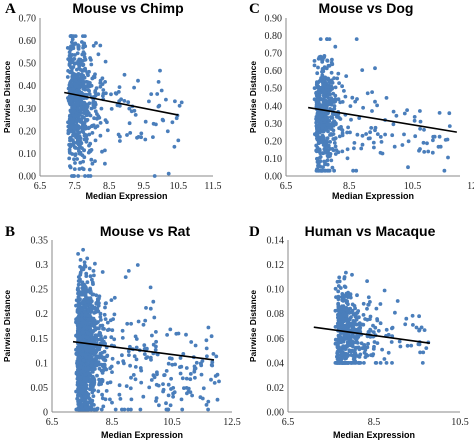 This screenshot has height=444, width=474. I want to click on chart-title: Human vs Macaque, so click(370, 231).